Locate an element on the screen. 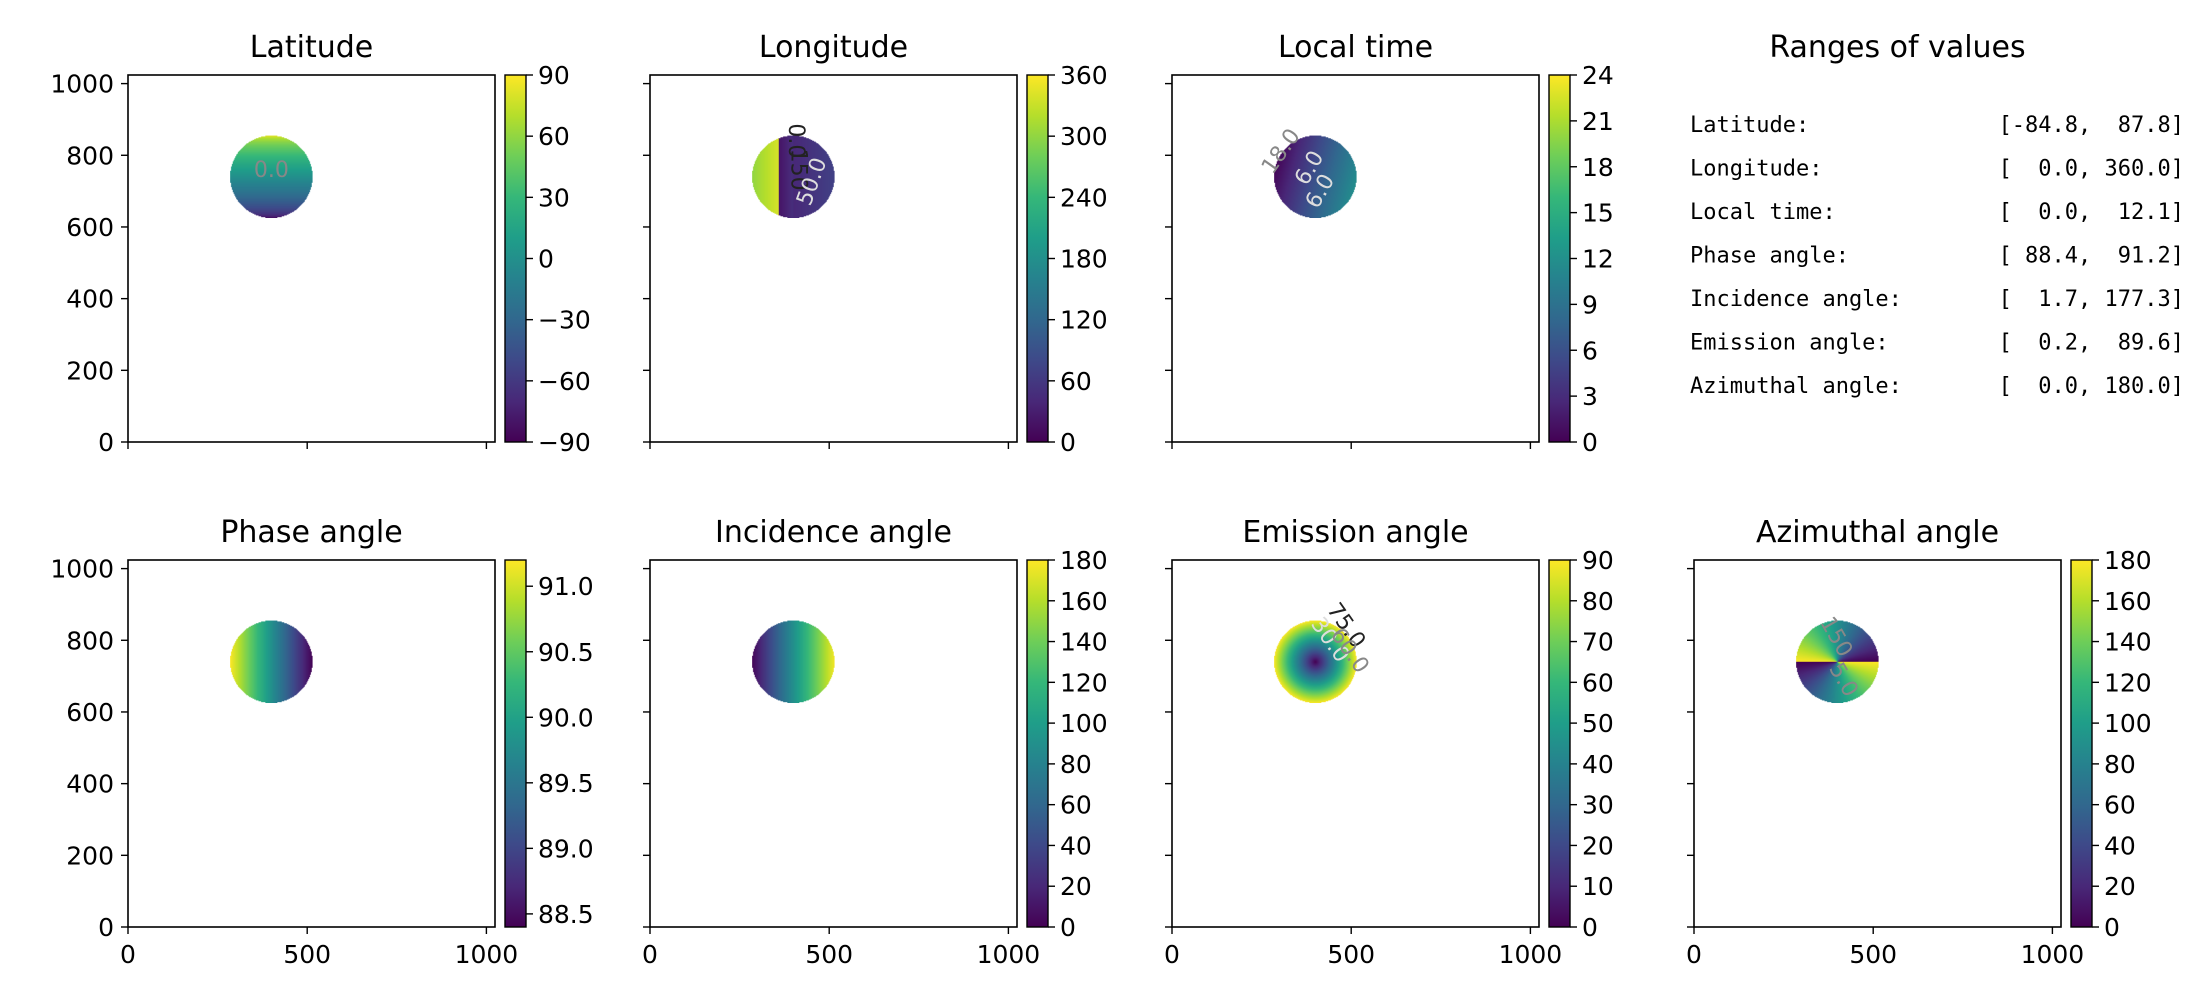  panel-title: Azimuthal angle is located at coordinates (1877, 532).